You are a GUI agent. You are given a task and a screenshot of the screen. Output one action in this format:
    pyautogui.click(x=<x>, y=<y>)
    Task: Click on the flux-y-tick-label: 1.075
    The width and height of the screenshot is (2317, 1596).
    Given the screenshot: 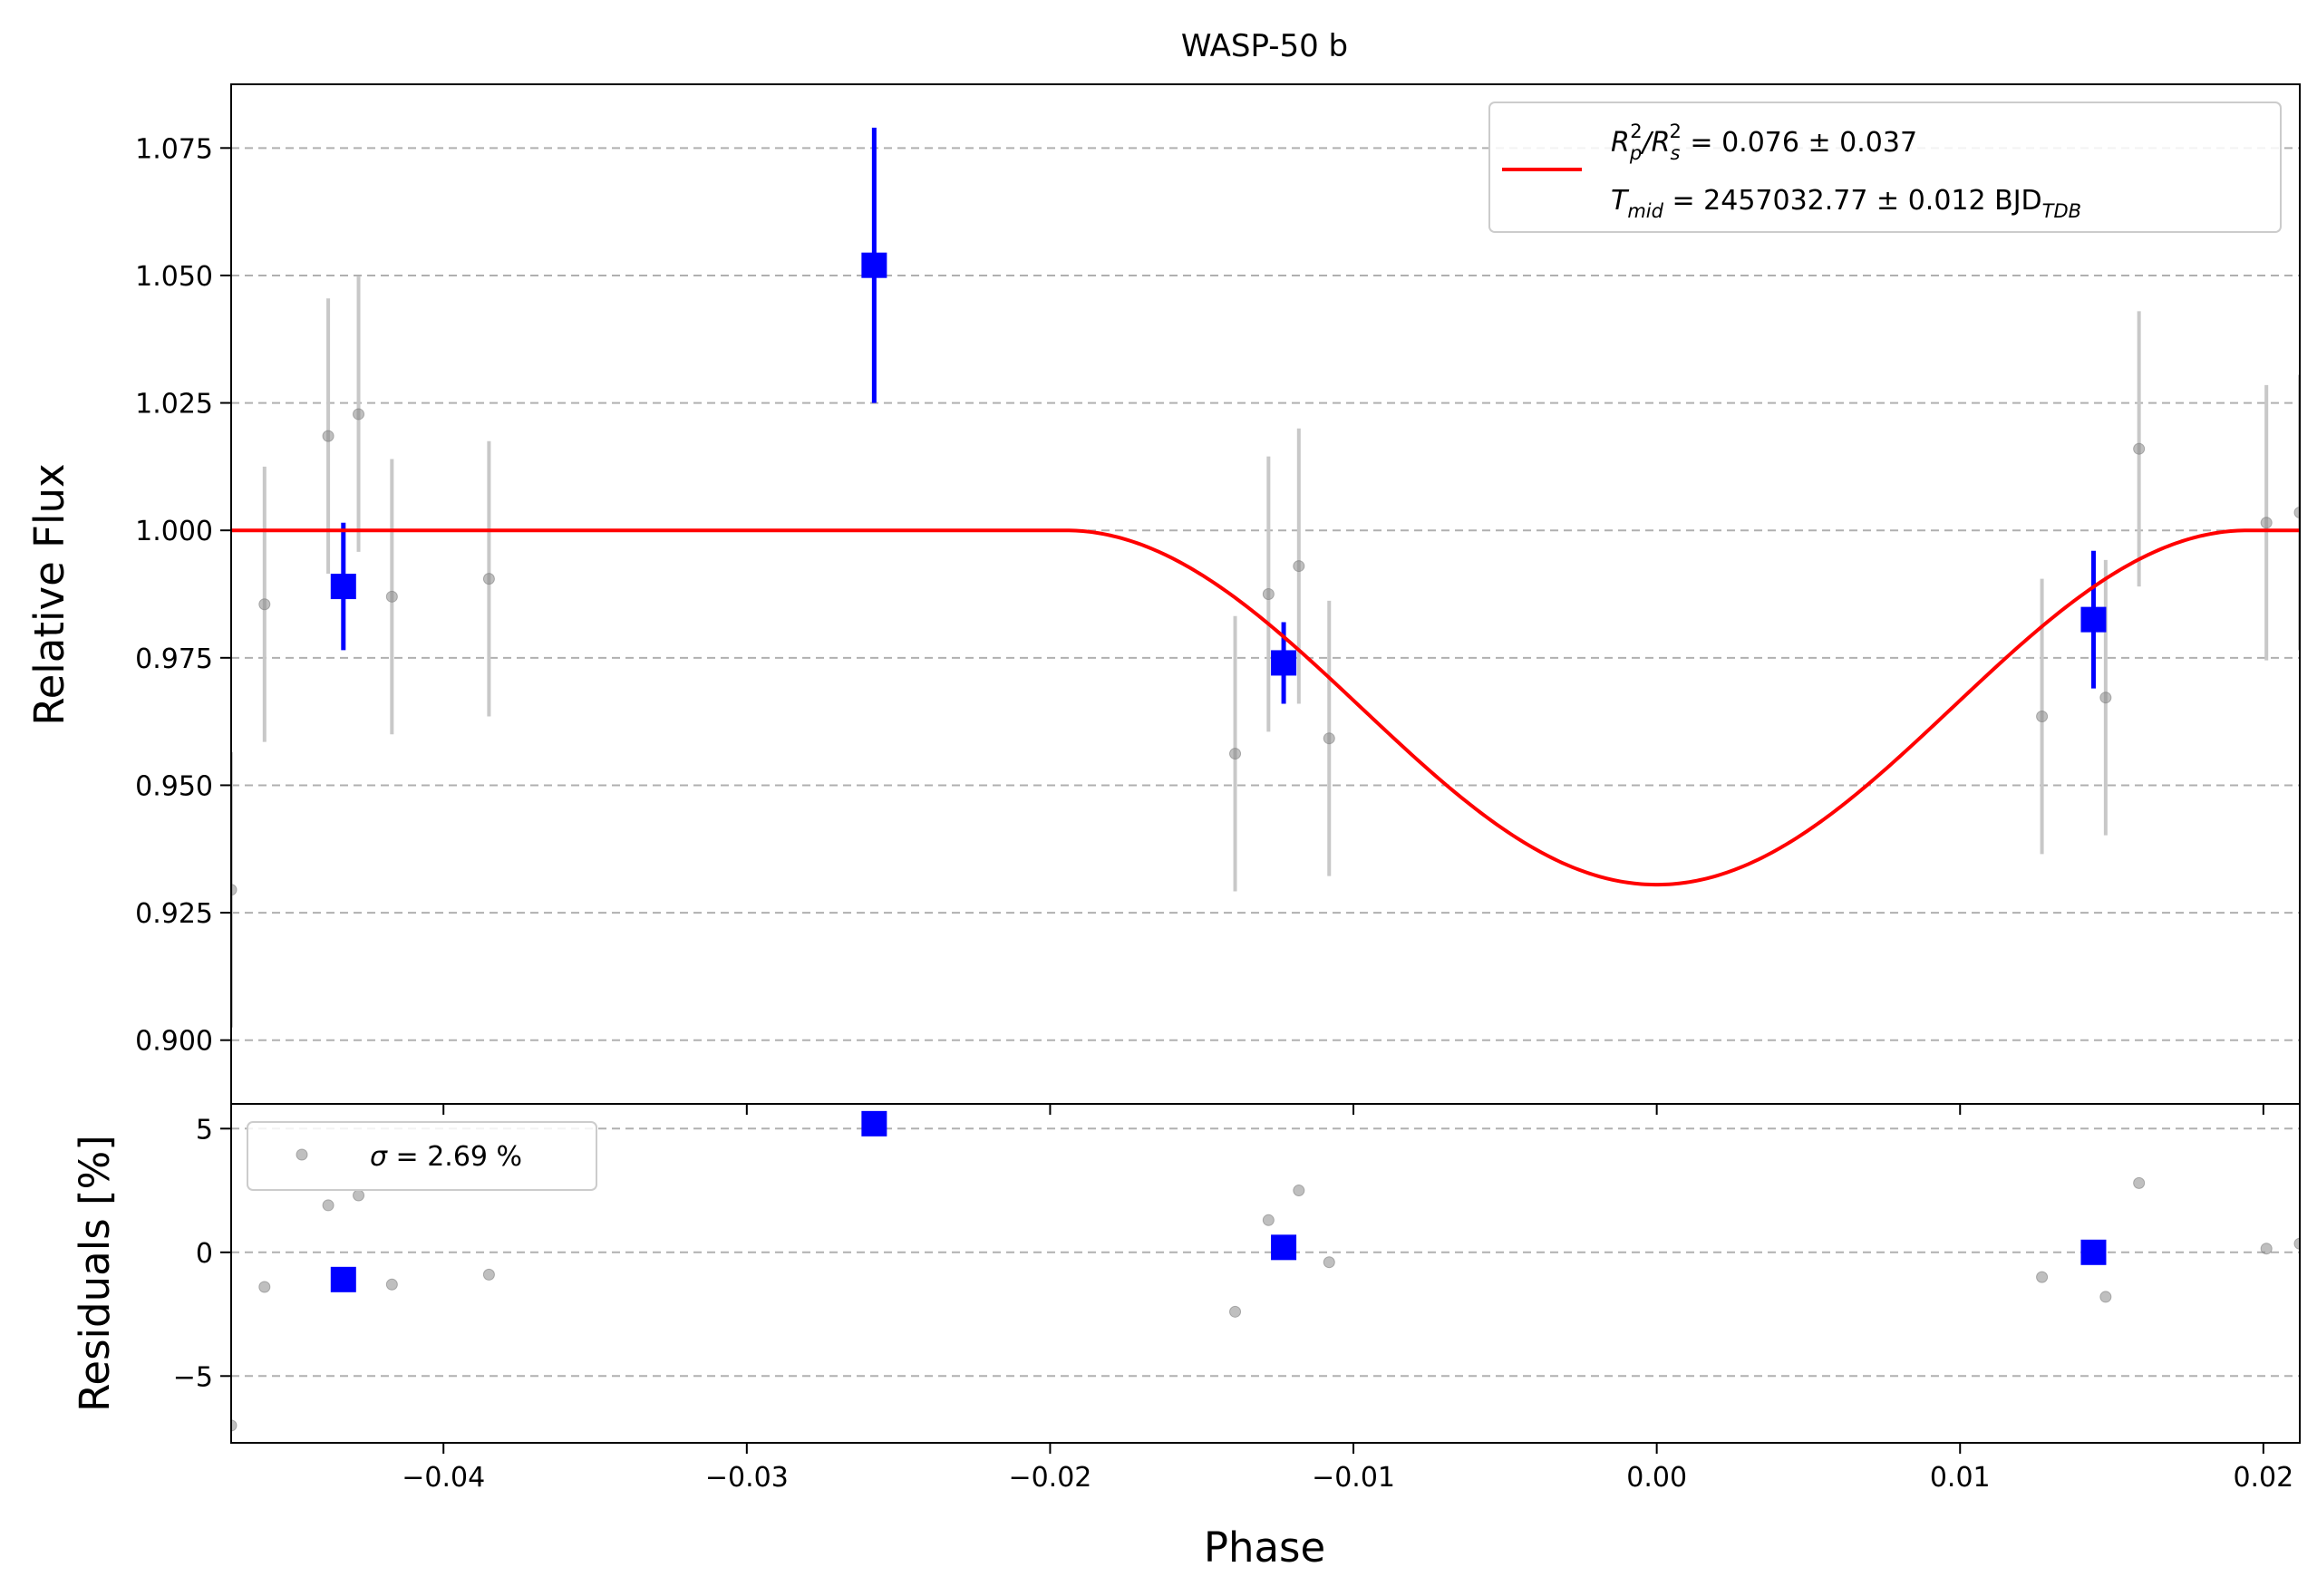 What is the action you would take?
    pyautogui.click(x=174, y=149)
    